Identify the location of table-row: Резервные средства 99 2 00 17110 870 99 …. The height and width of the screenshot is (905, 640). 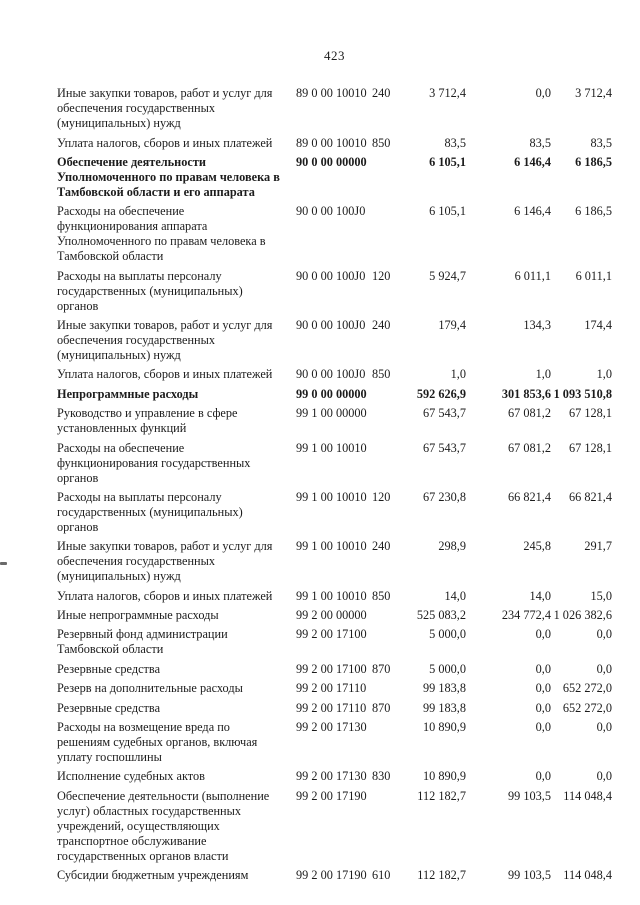
(337, 707).